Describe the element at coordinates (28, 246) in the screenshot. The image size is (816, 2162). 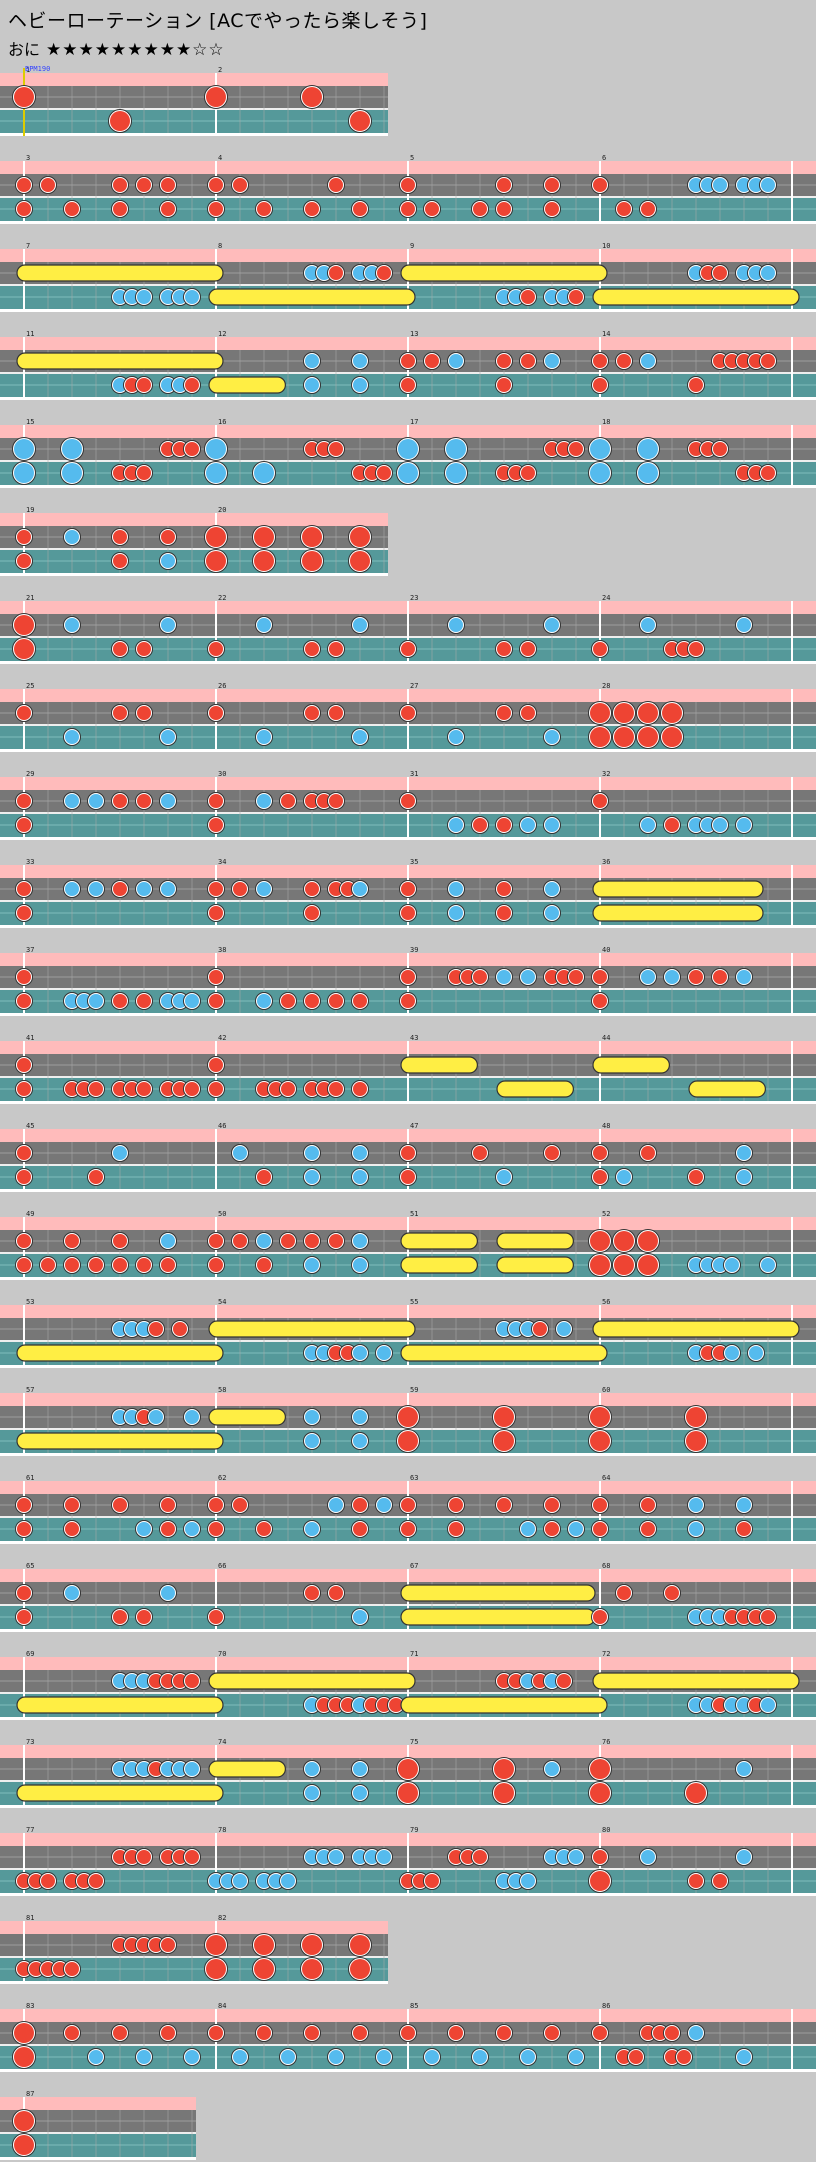
I see `measure-number: 7` at that location.